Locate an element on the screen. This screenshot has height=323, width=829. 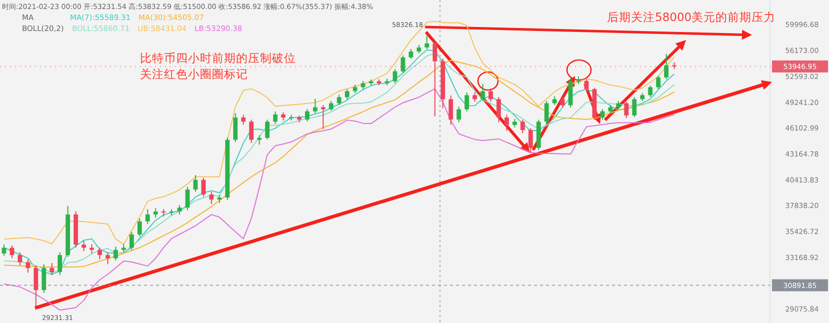
annotation: 后期关注58000美元的前期压力 is located at coordinates (691, 17).